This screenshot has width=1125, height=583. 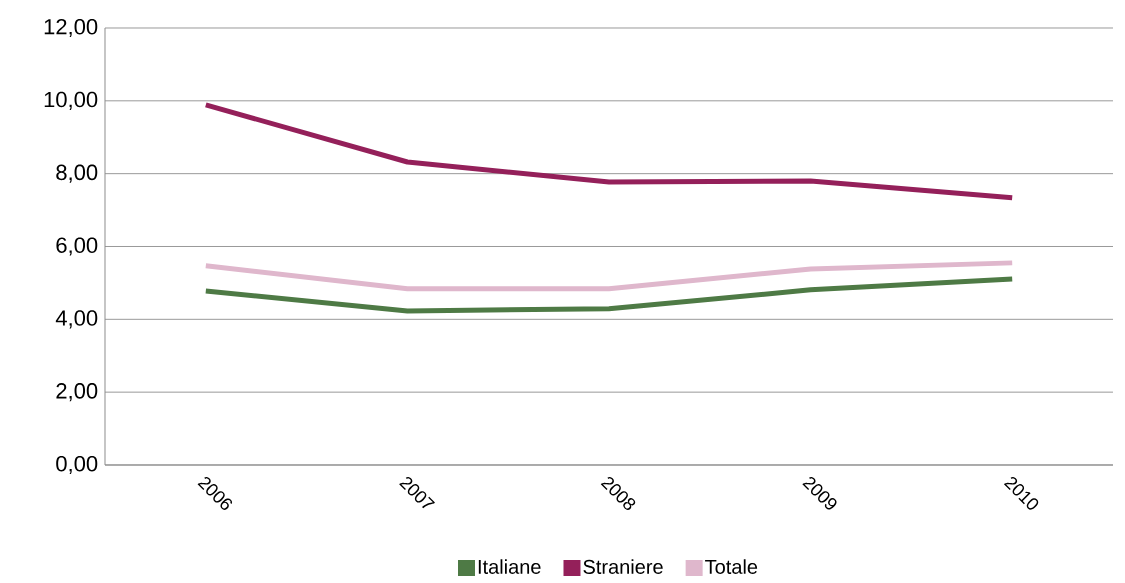 What do you see at coordinates (71, 100) in the screenshot?
I see `y-tick-label: 10,00` at bounding box center [71, 100].